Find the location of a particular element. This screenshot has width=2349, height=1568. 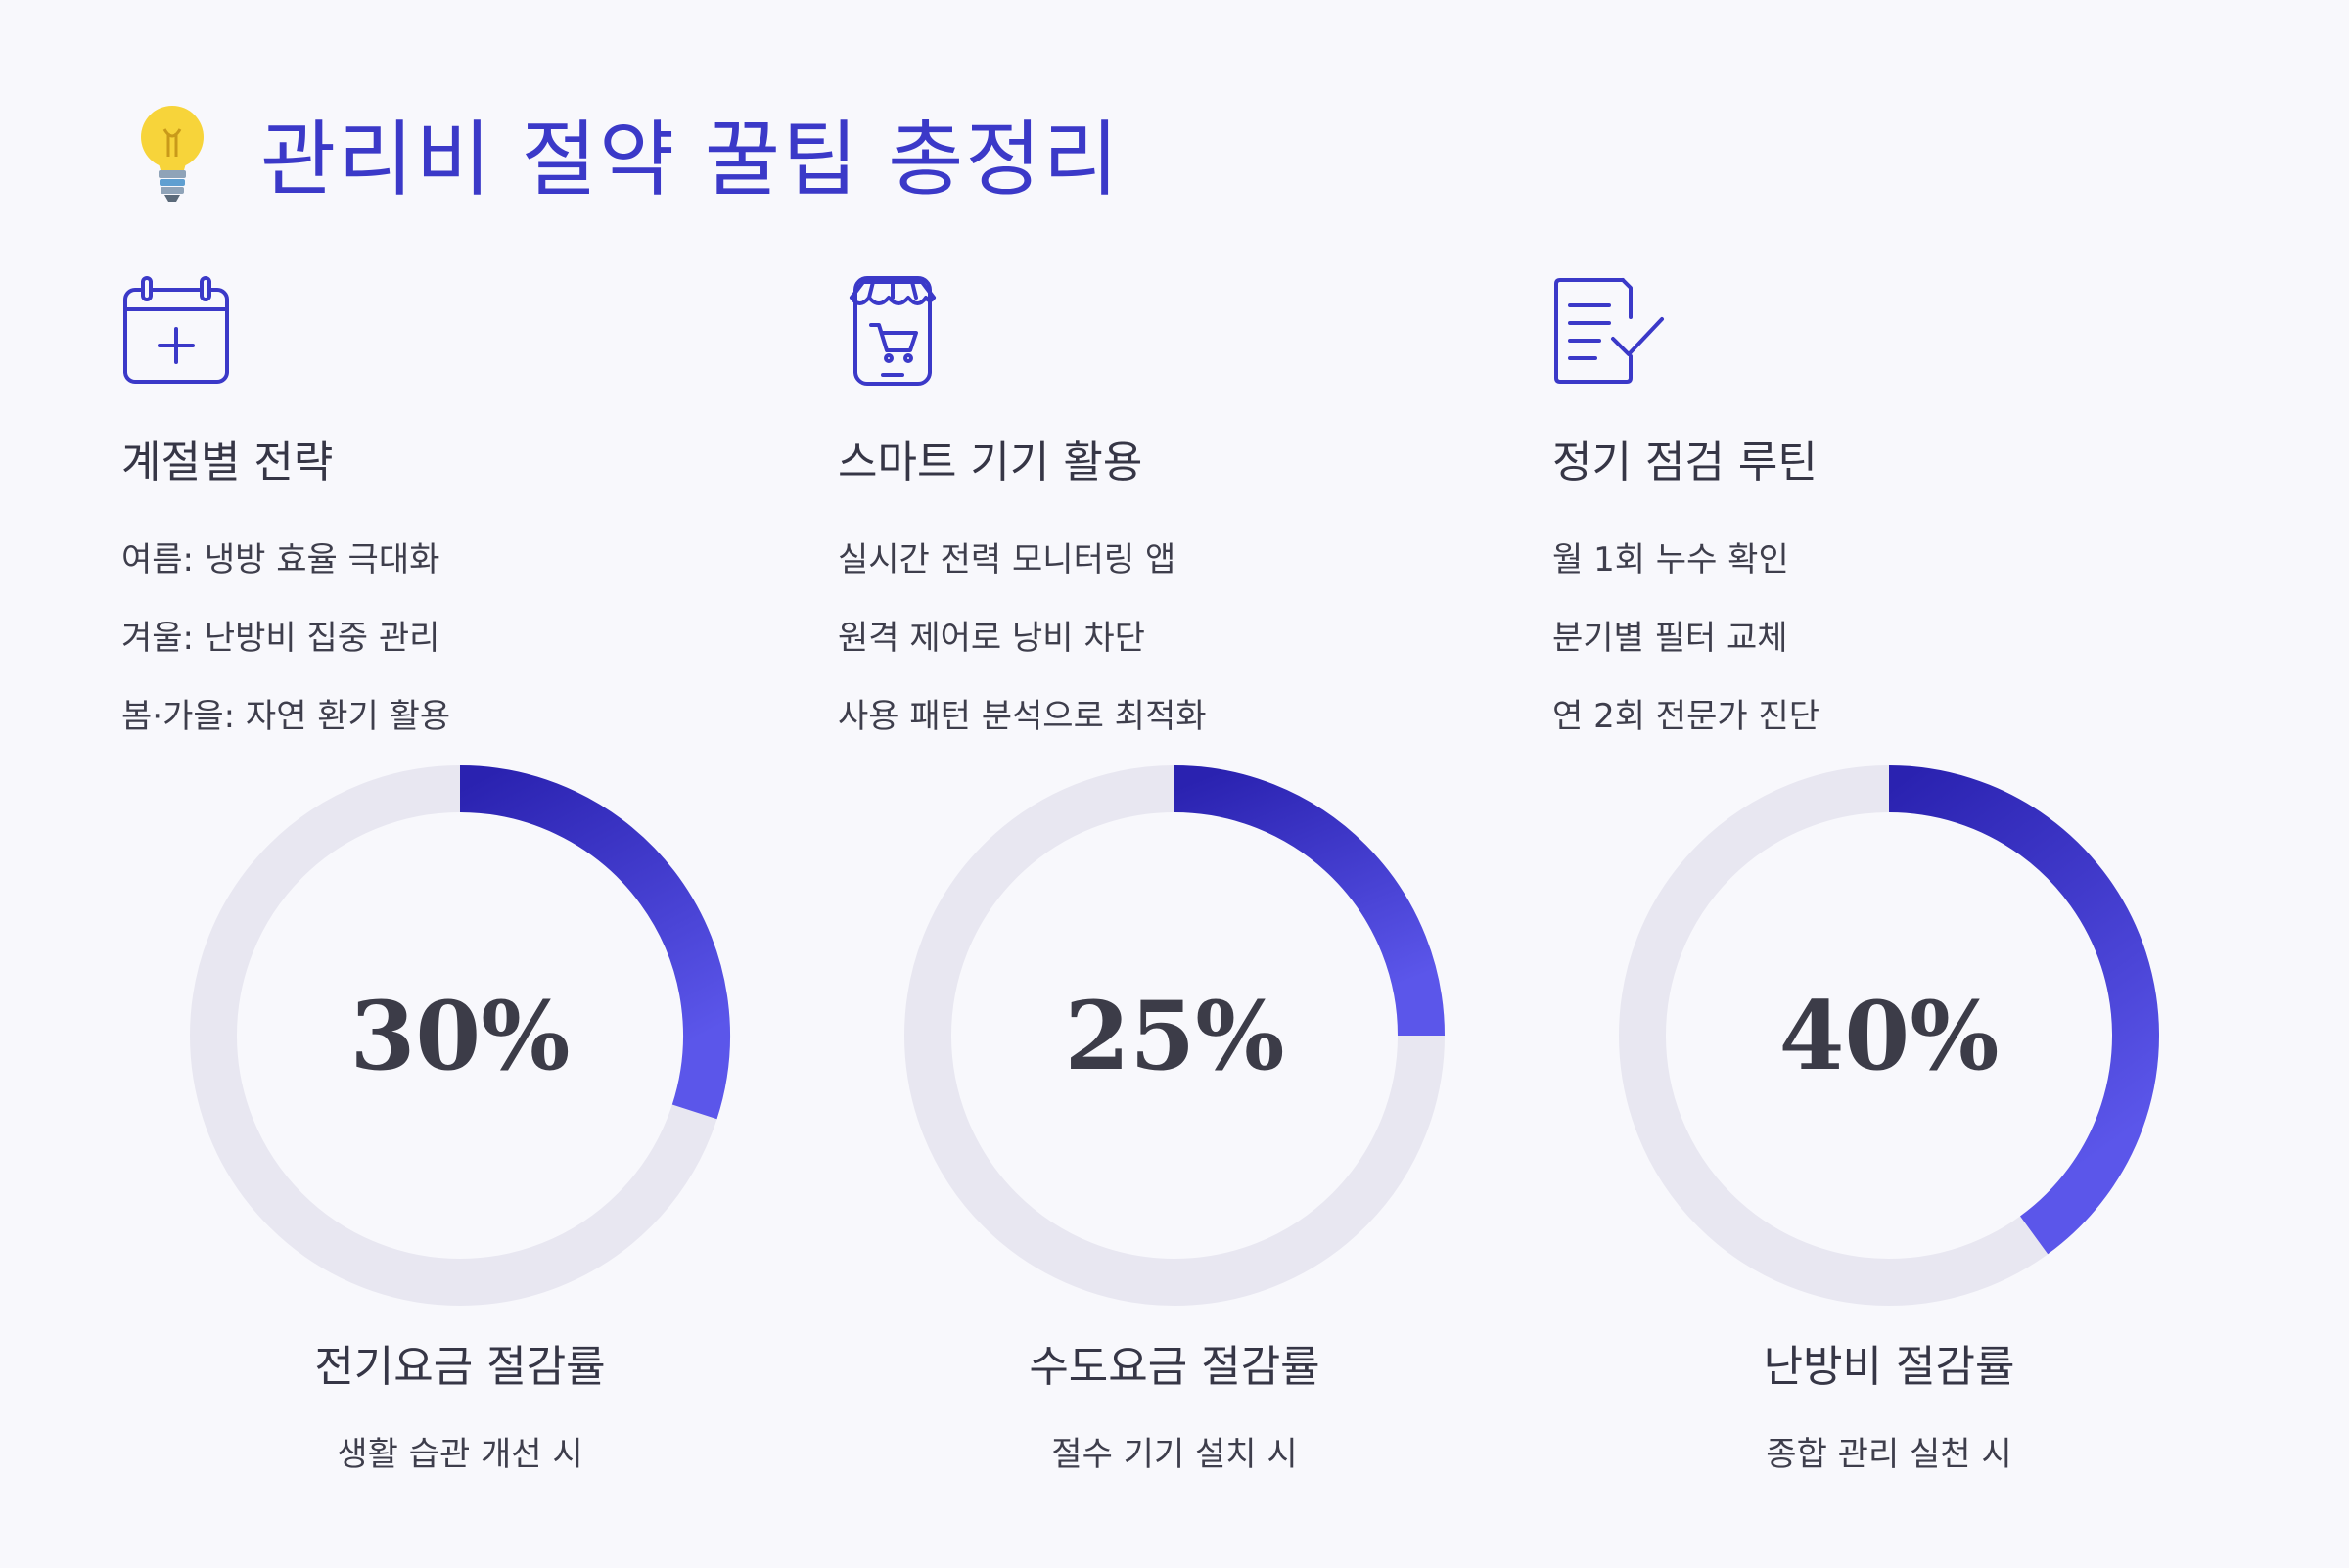

title-row: 관리비 절약 꿀팁 총정리 is located at coordinates (623, 152).